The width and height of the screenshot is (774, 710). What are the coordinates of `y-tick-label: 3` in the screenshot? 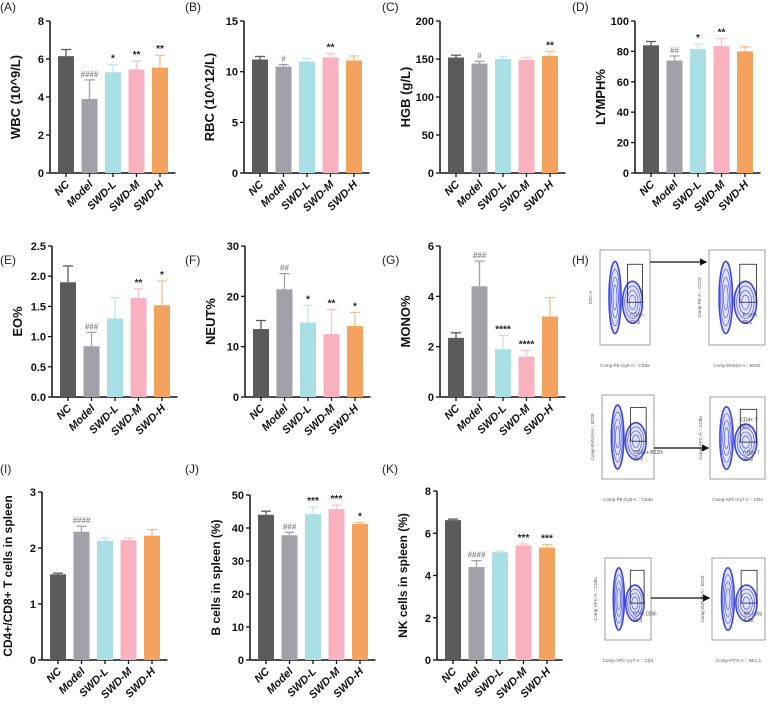 It's located at (33, 493).